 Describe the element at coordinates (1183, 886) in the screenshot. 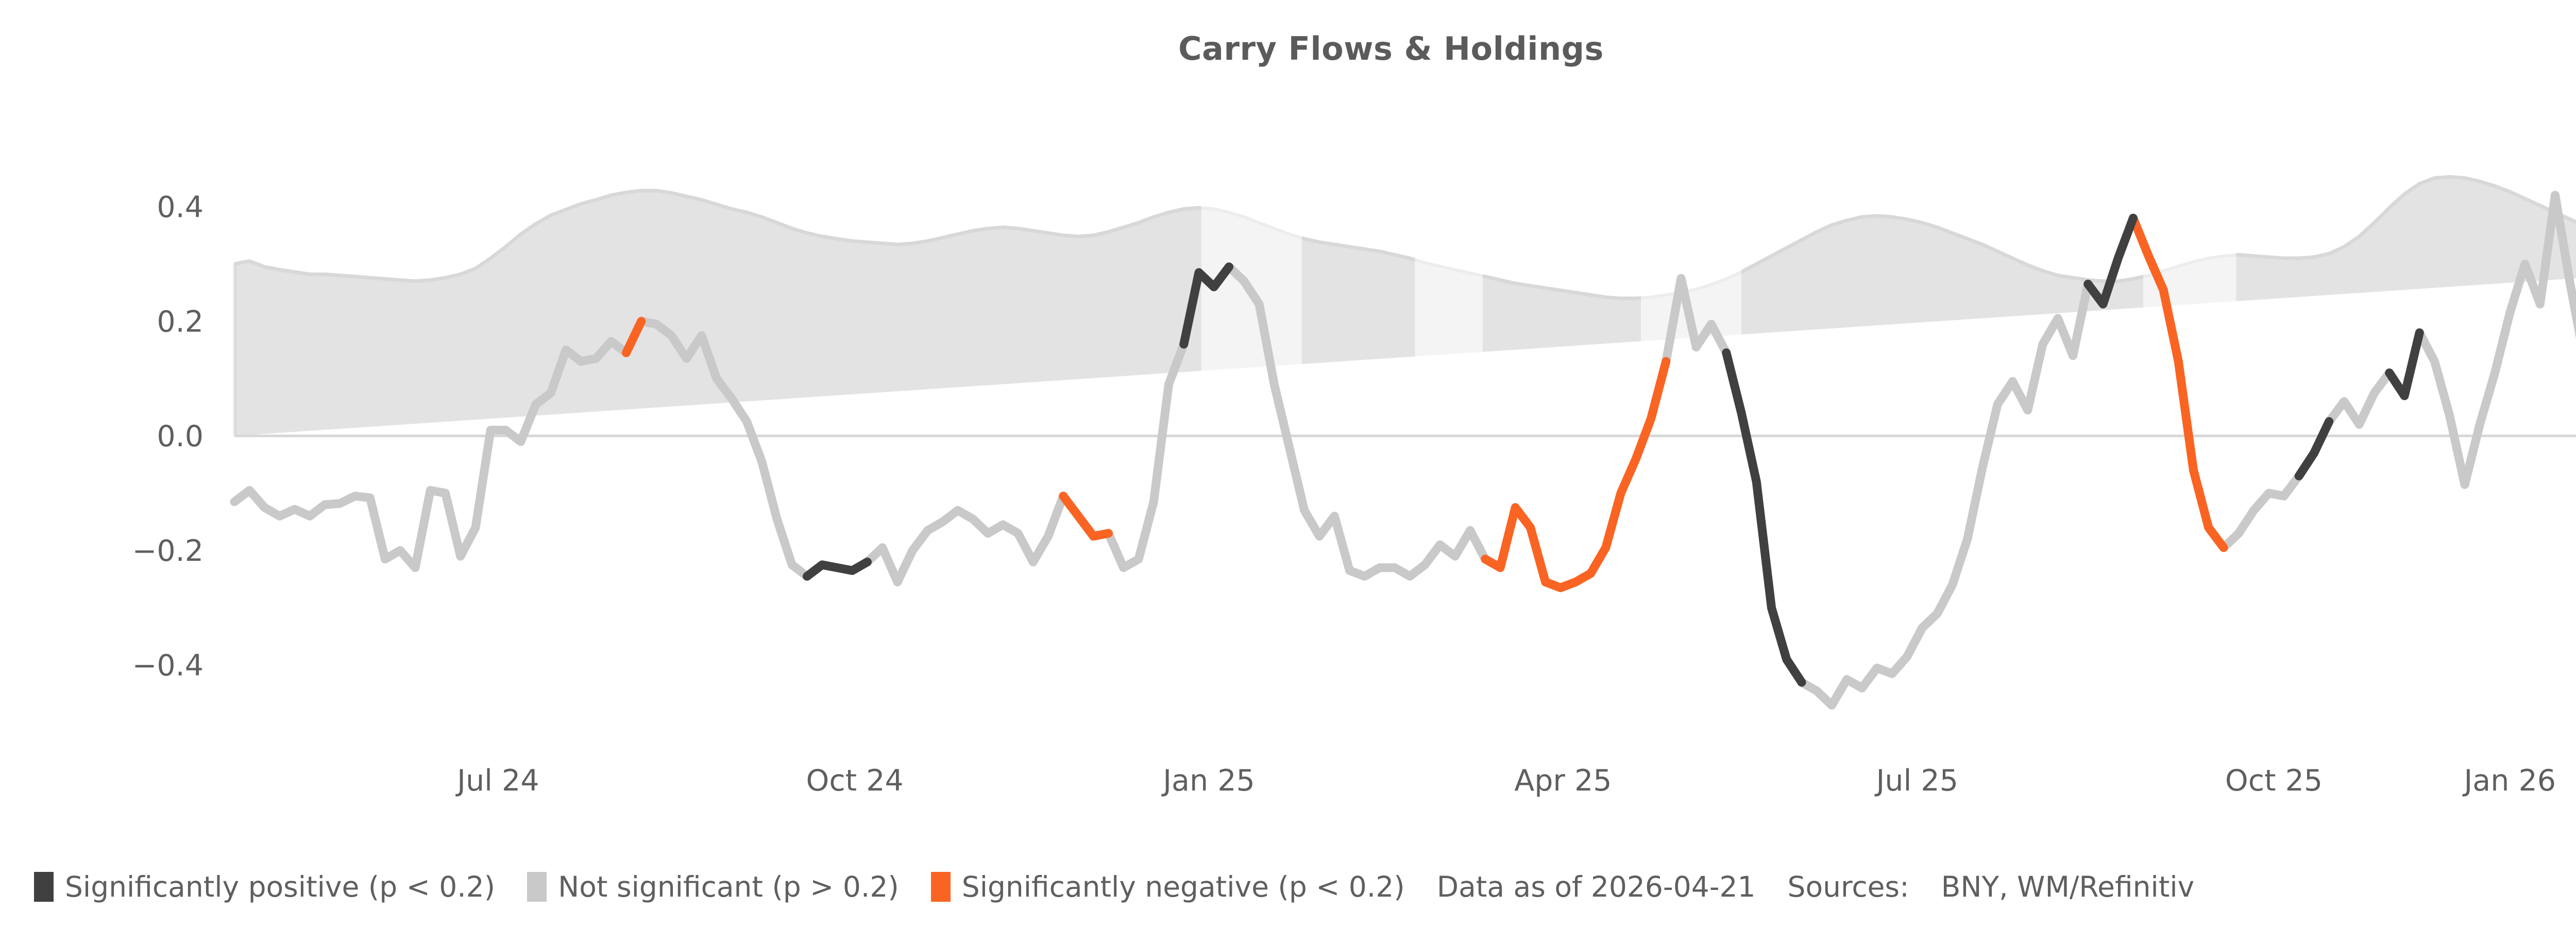

I see `legend-label-significantly-negative: Significantly negative (p < 0.2)` at that location.